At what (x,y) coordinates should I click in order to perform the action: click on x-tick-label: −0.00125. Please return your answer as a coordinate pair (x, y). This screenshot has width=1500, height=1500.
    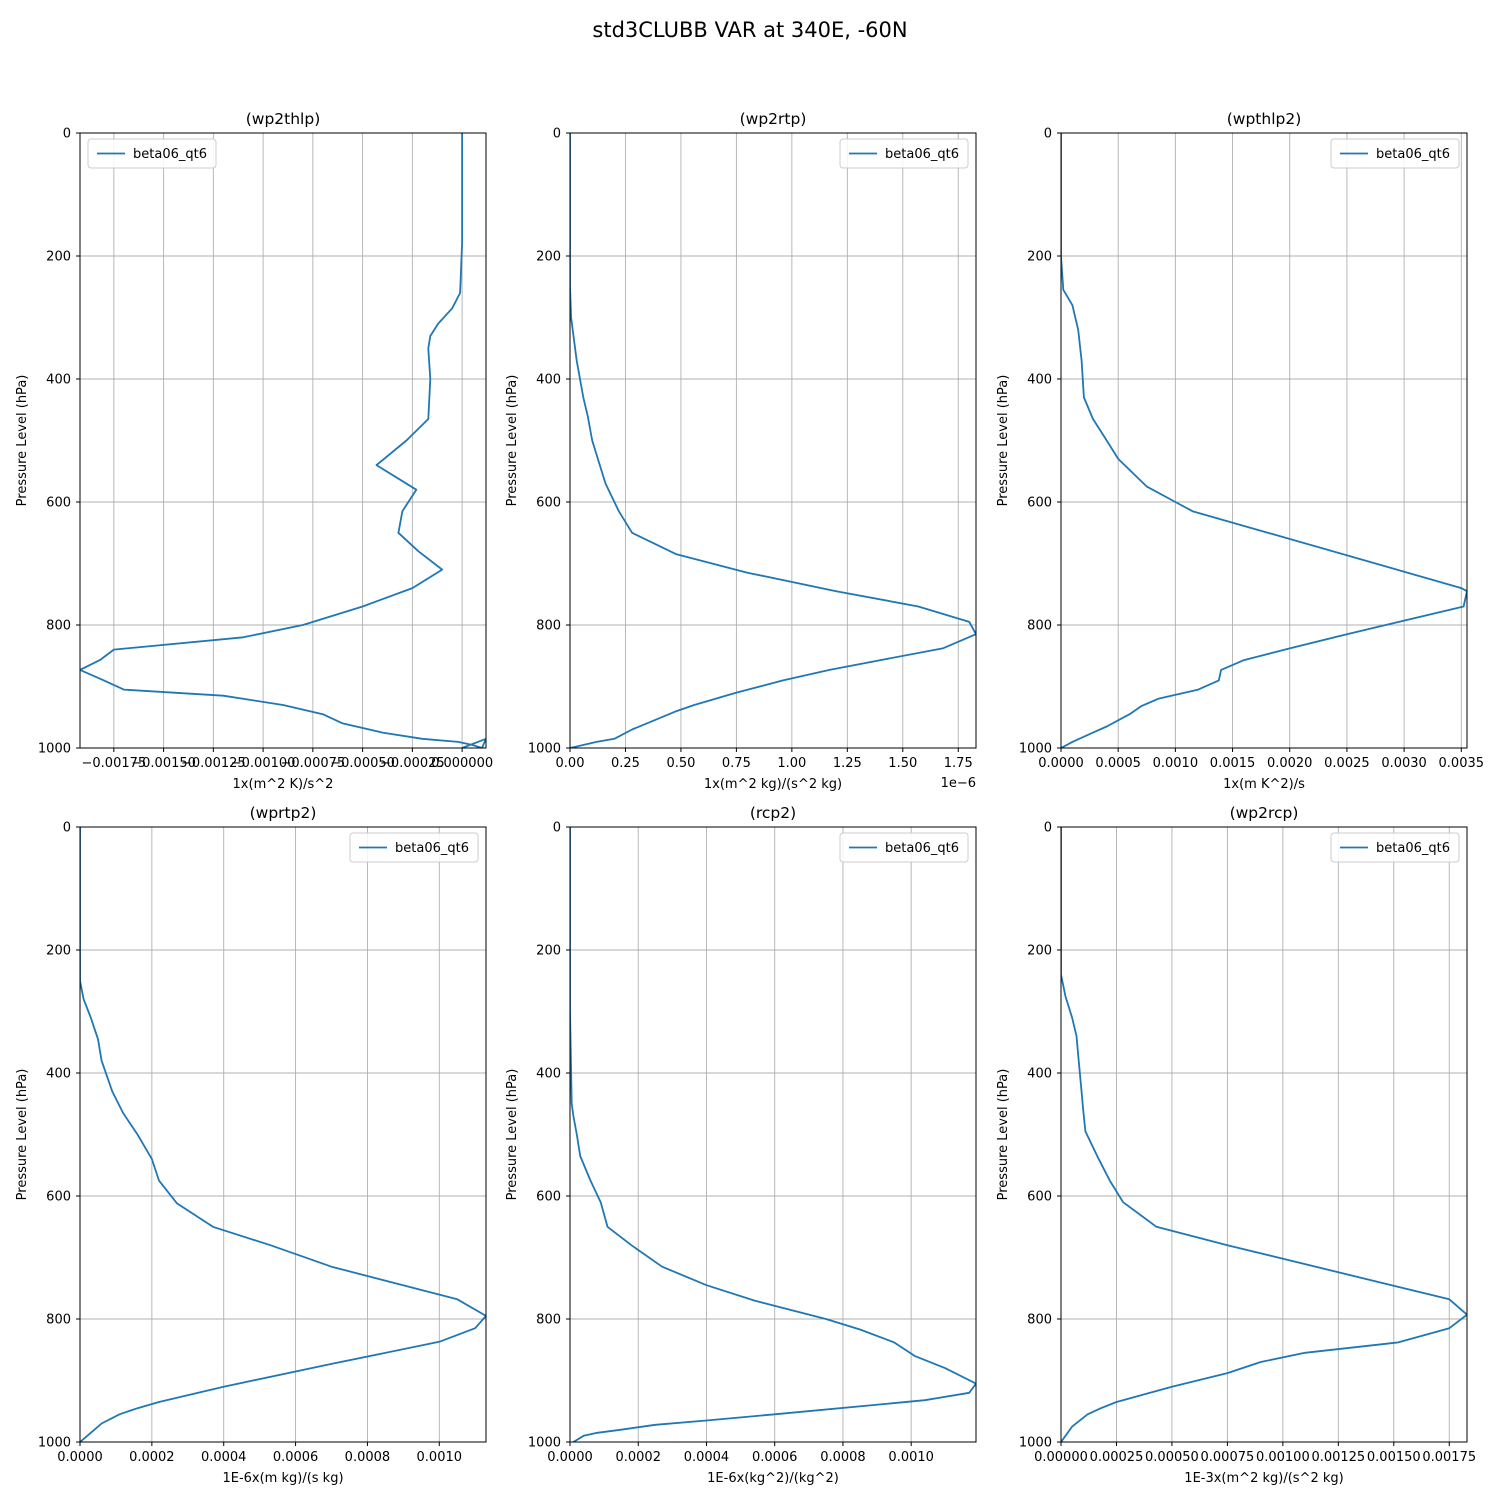
    Looking at the image, I should click on (213, 763).